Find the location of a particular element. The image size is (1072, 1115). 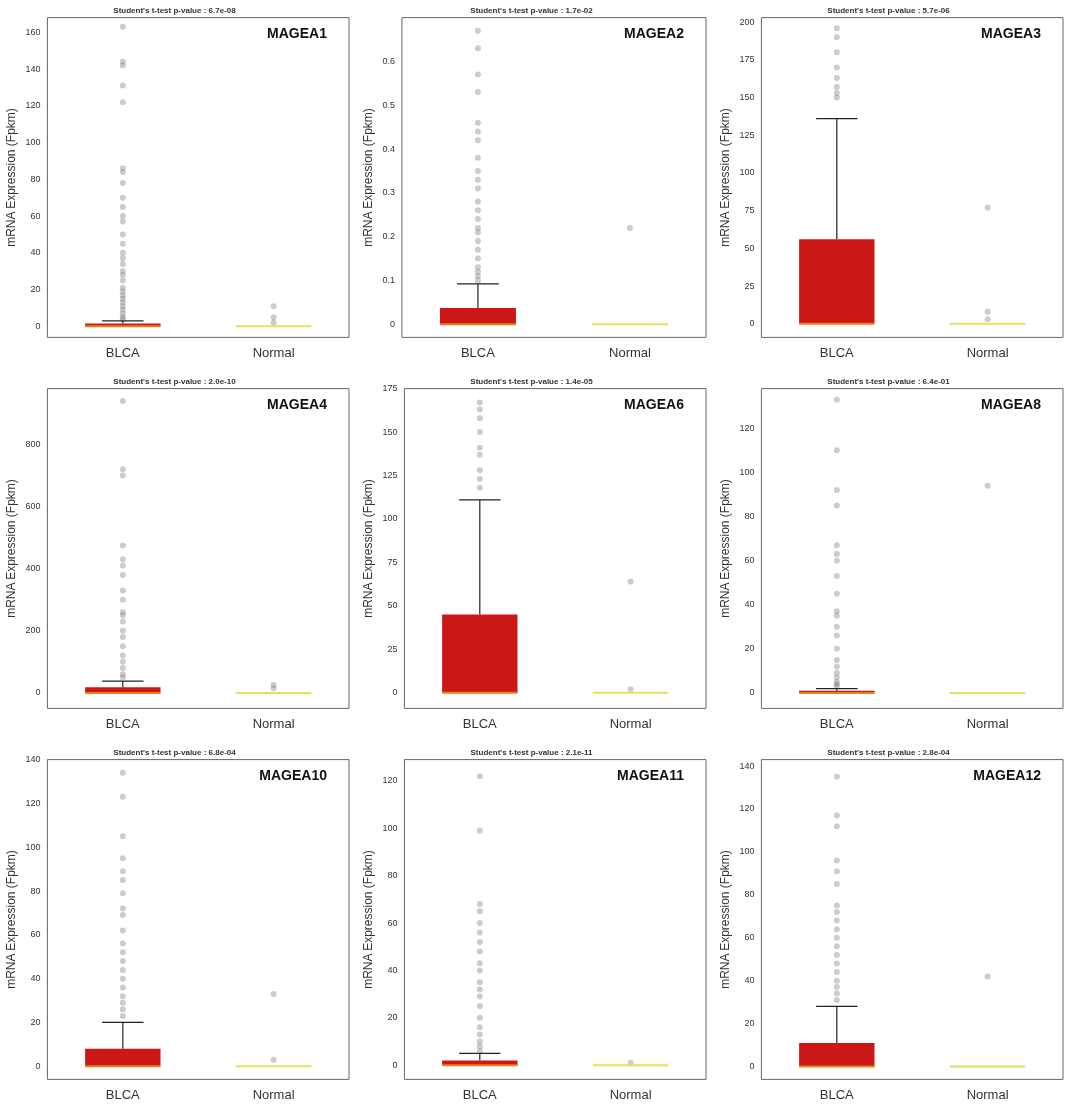

y-tick-label: 0.4 is located at coordinates (388, 148).